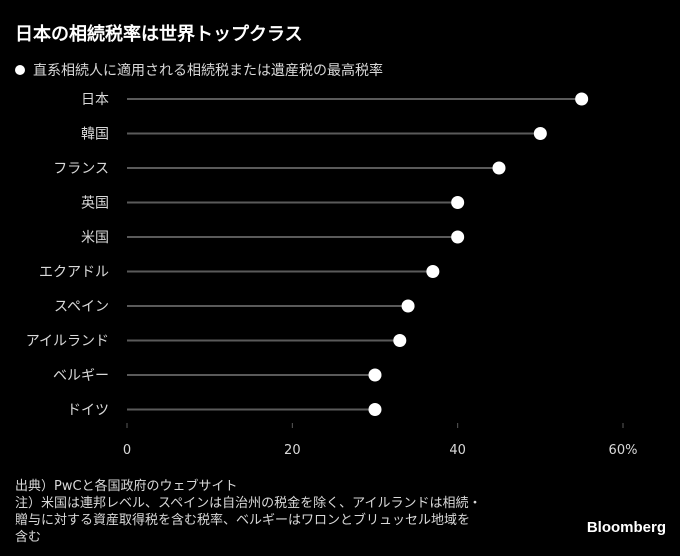 This screenshot has height=556, width=680. Describe the element at coordinates (248, 503) in the screenshot. I see `footnote-line: 注）米国は連邦レベル、スペインは自治州の税金を除く、アイルランドは相続・` at that location.